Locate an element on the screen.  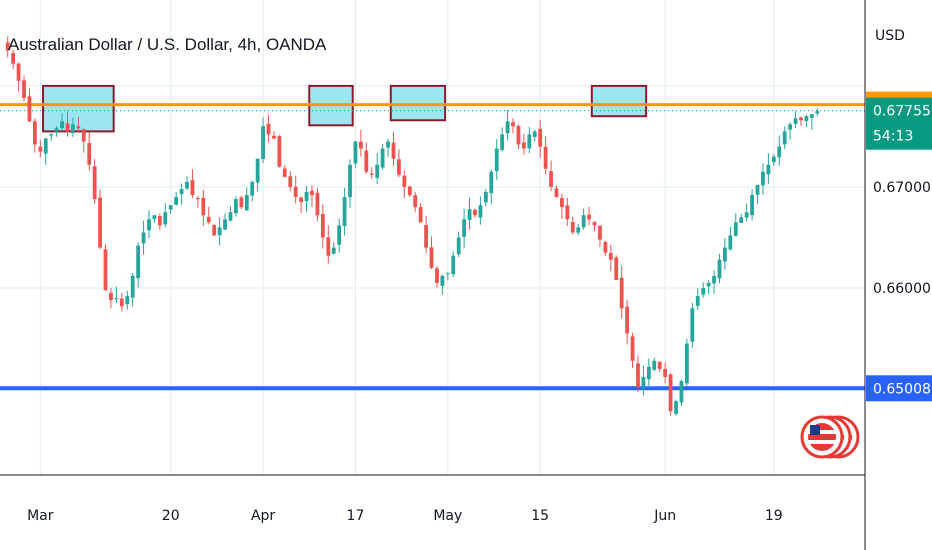
us-flag-icons is located at coordinates (830, 437).